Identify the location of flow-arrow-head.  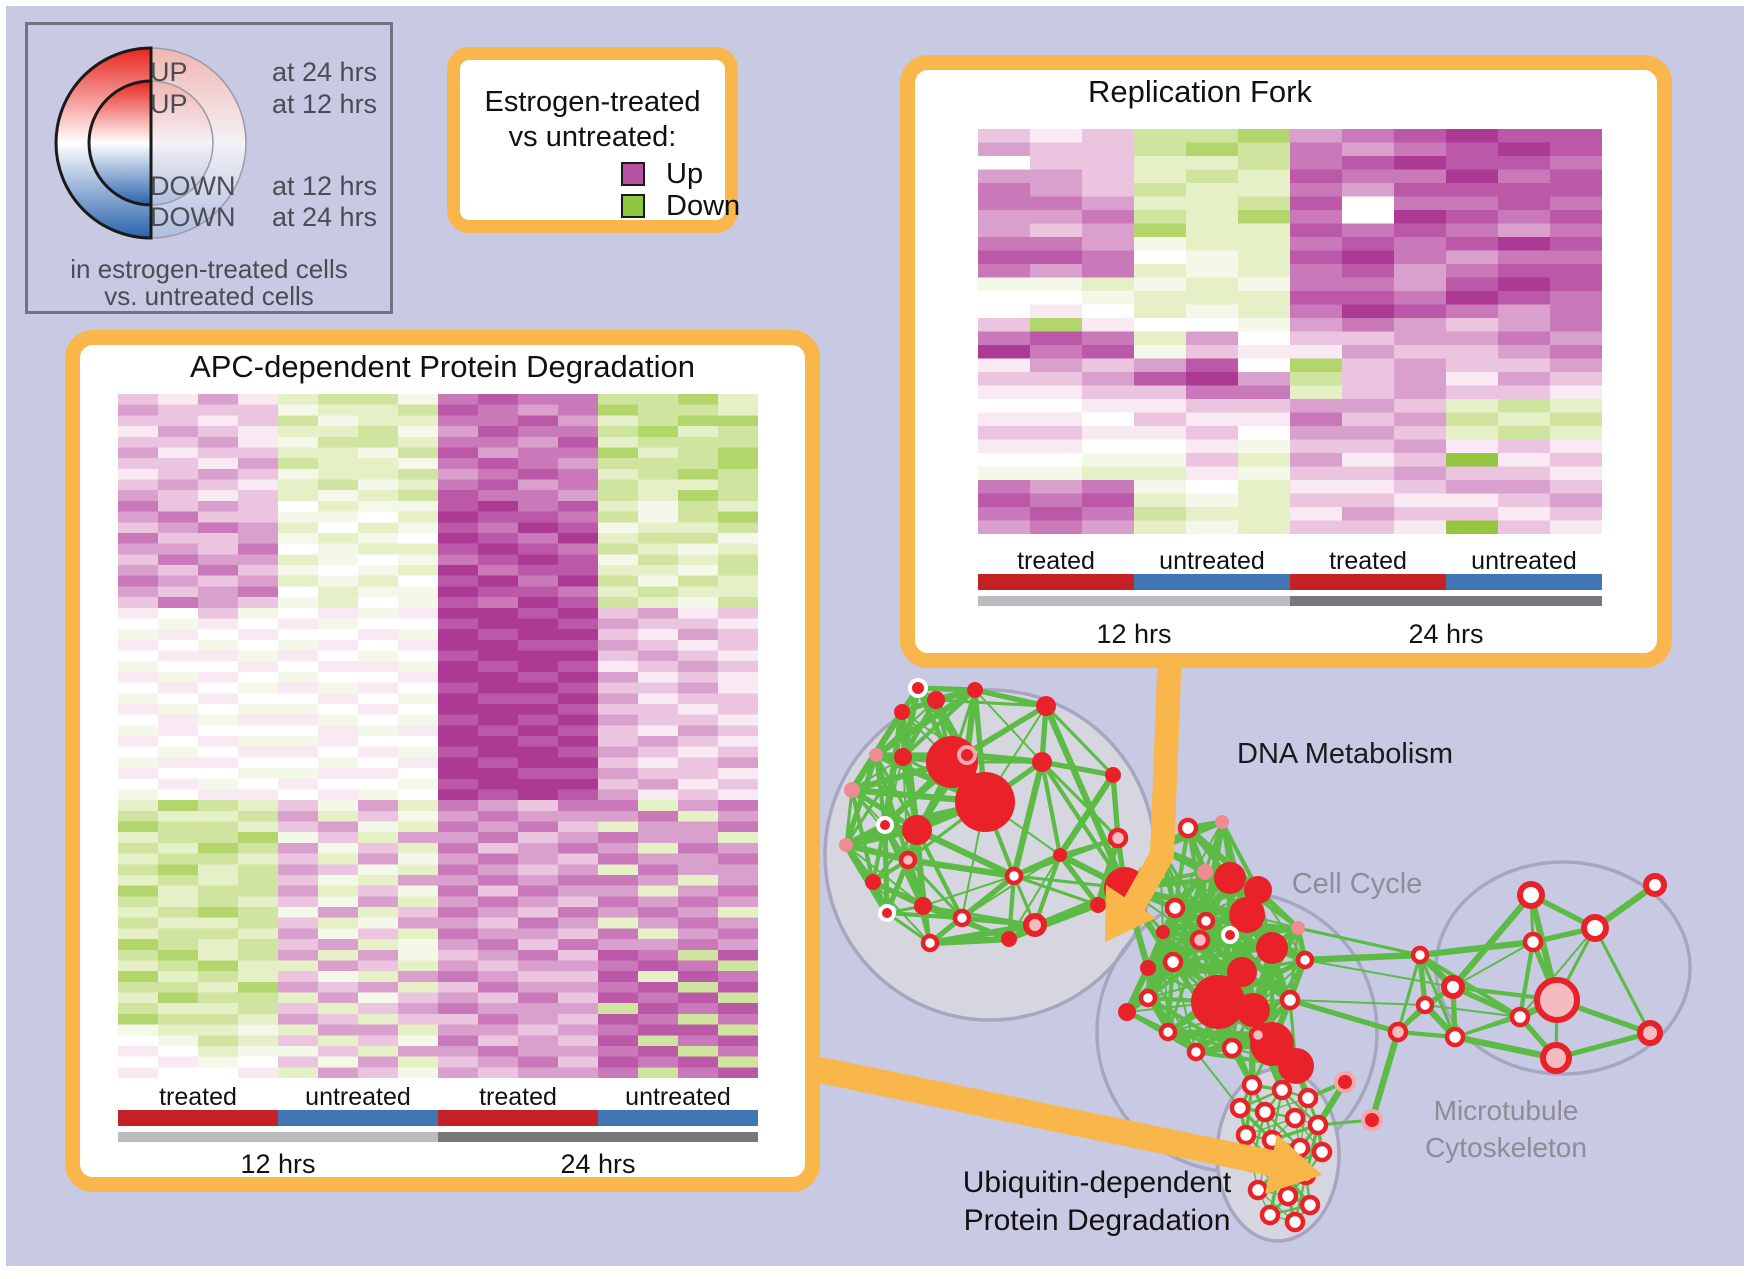
(1130, 913).